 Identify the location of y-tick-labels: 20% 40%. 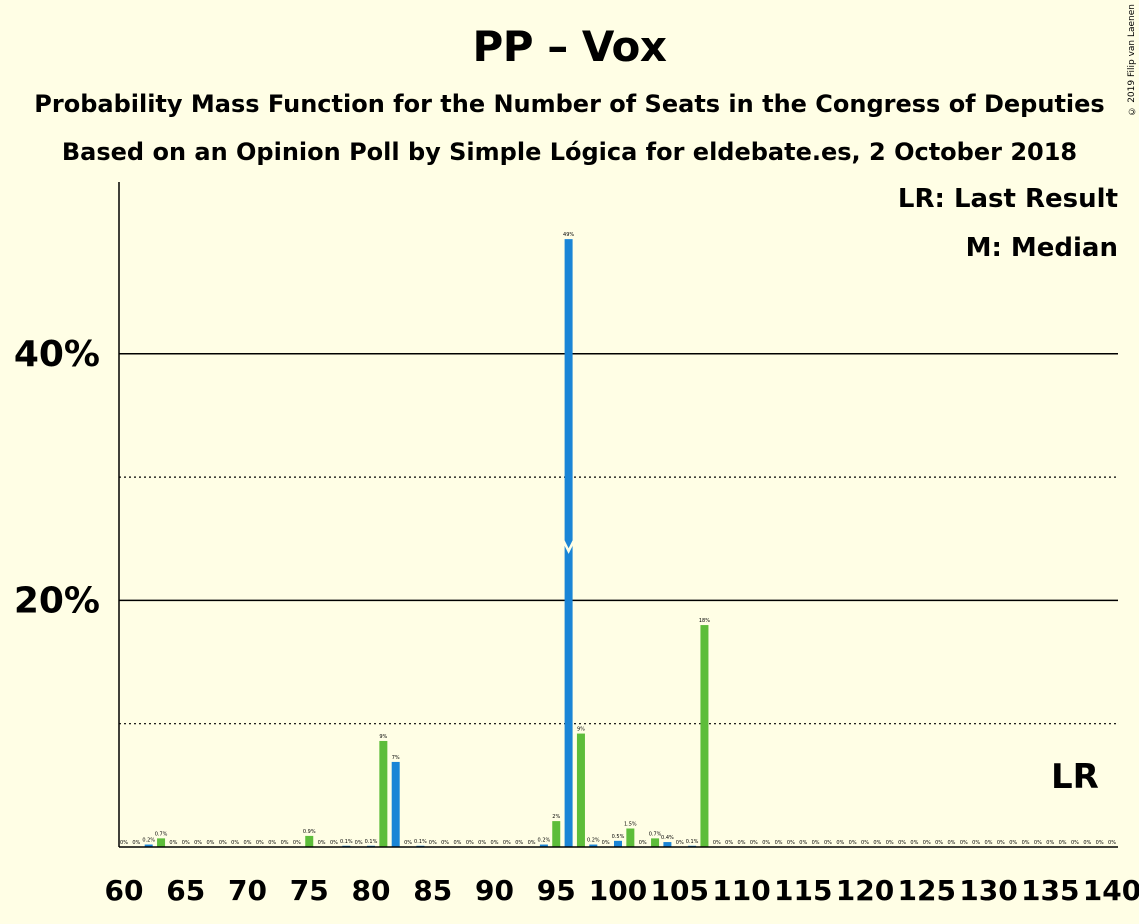
(57, 478).